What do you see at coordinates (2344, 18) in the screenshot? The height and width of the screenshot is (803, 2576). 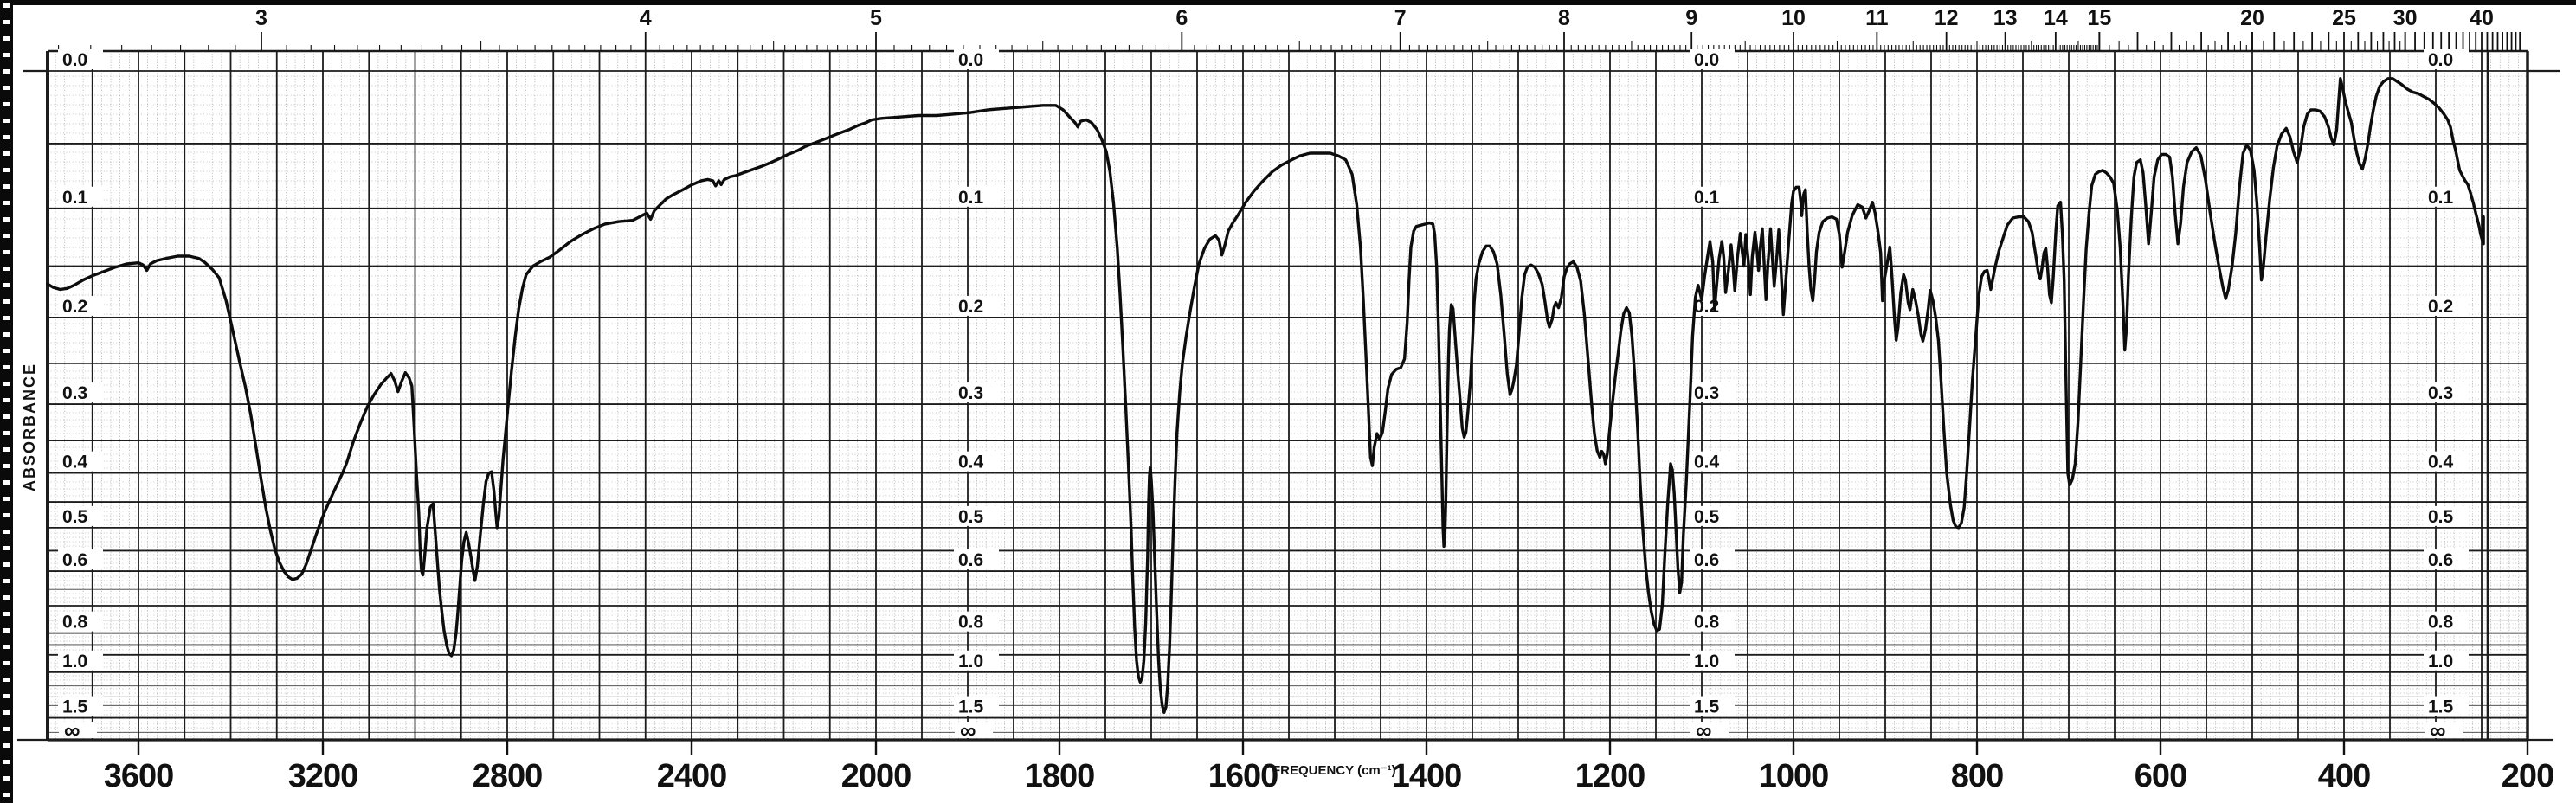 I see `svg-text: 25` at bounding box center [2344, 18].